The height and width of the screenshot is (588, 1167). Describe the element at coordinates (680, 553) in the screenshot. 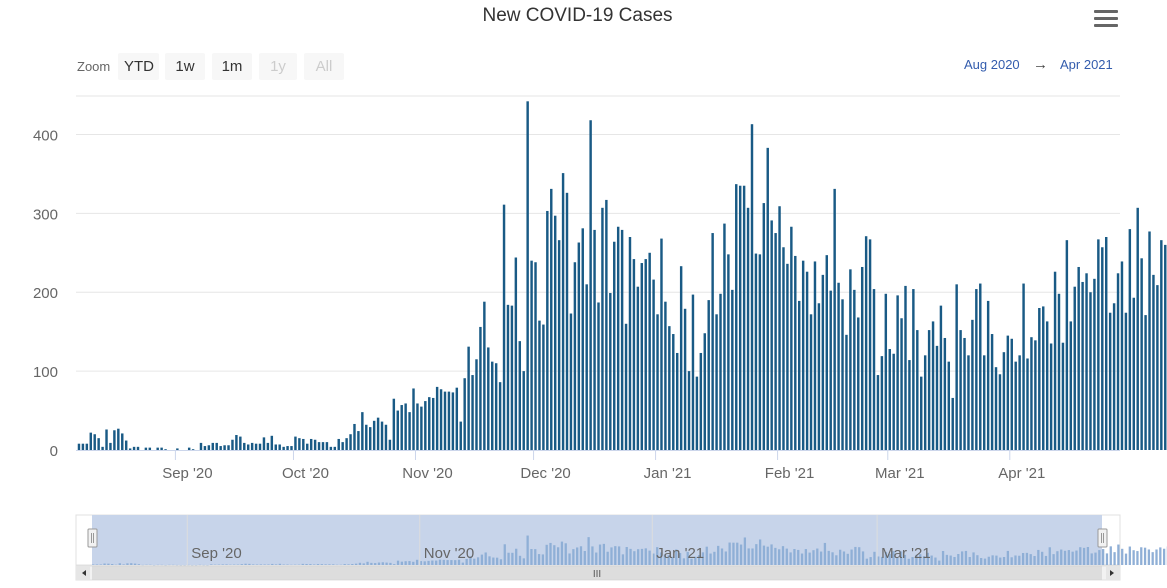

I see `navigator-tick-label: Jan '21` at that location.